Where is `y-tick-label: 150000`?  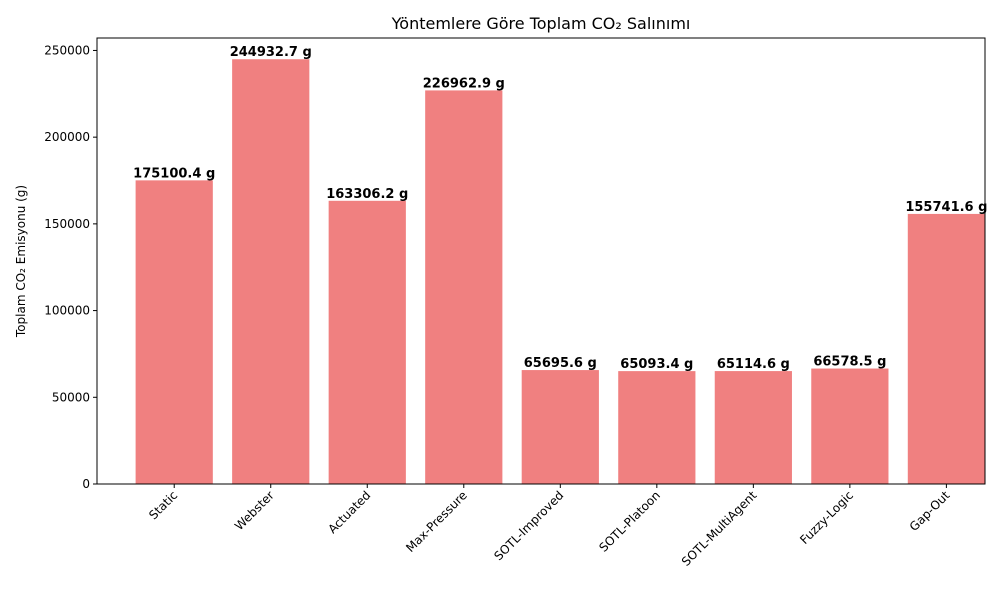 y-tick-label: 150000 is located at coordinates (67, 224).